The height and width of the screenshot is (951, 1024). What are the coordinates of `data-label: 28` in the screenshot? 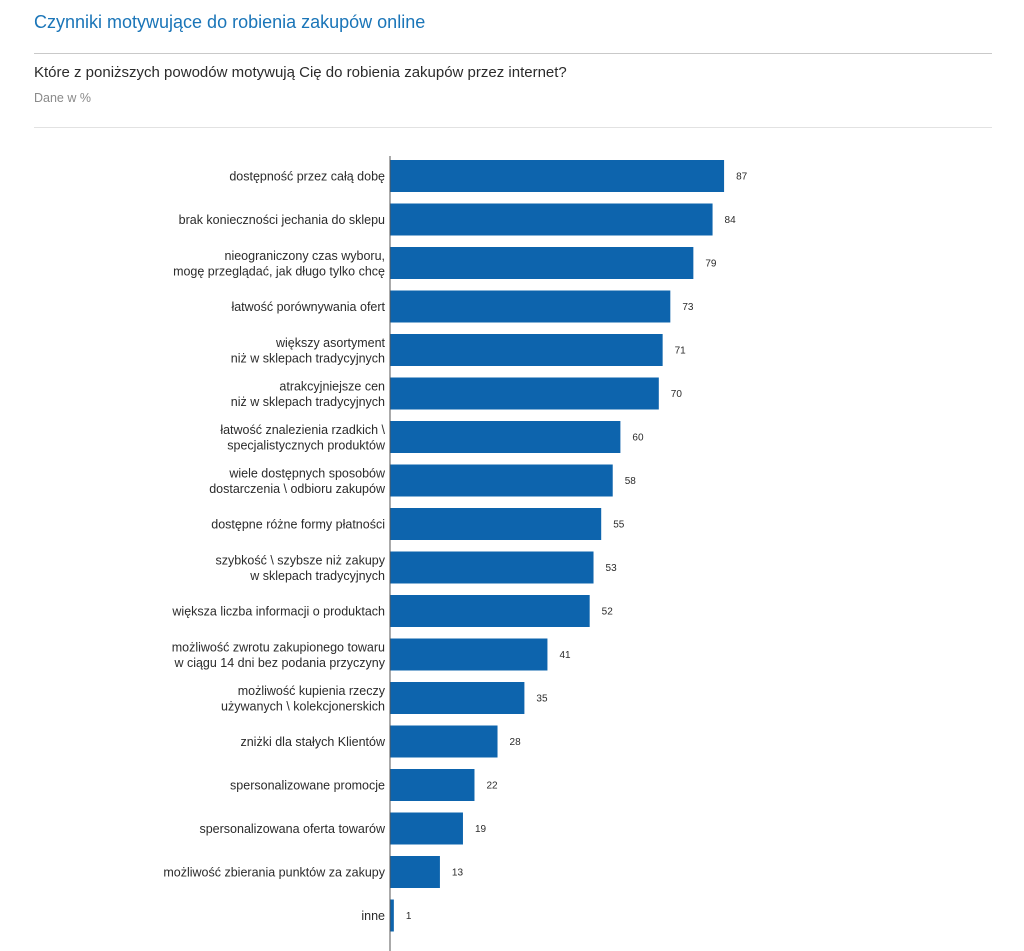 It's located at (516, 742).